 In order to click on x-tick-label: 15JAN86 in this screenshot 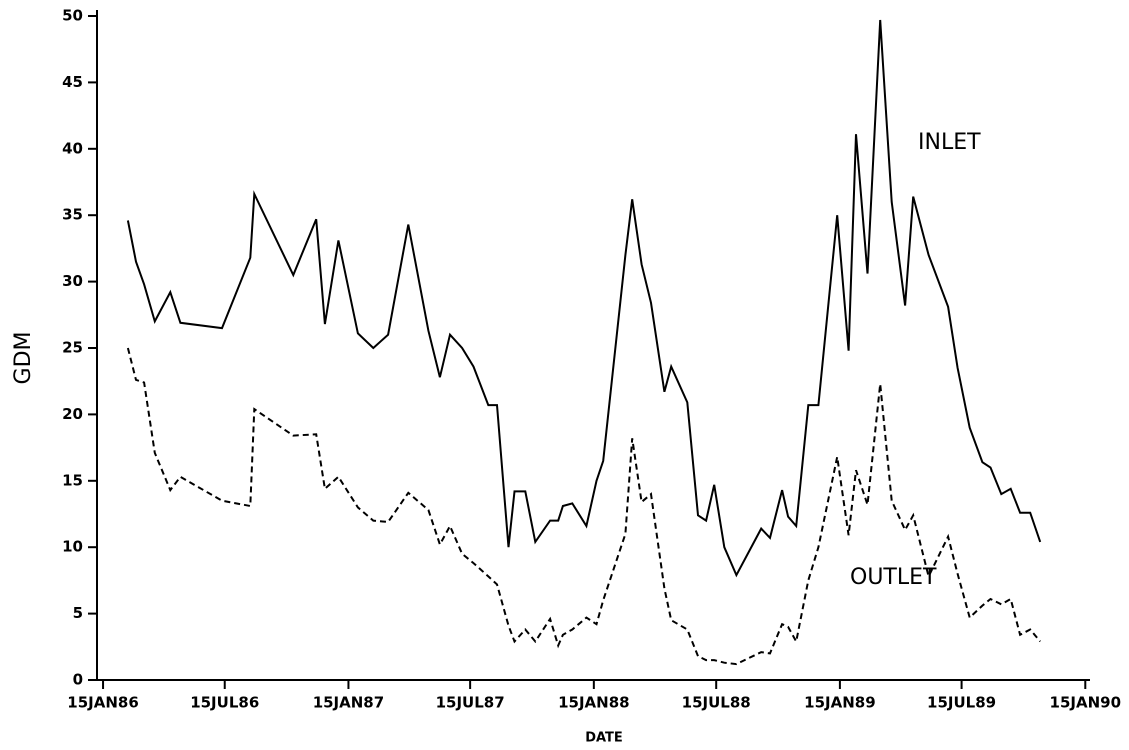, I will do `click(103, 703)`.